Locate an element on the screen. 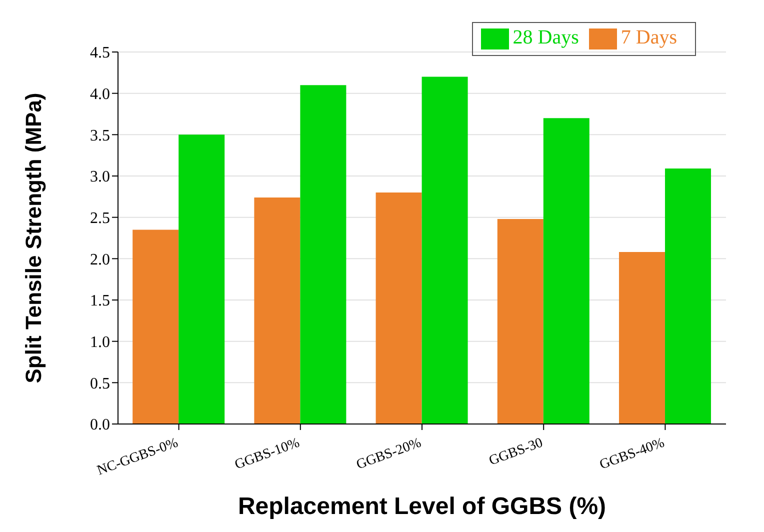  y-tick-label: 3.0 is located at coordinates (100, 177).